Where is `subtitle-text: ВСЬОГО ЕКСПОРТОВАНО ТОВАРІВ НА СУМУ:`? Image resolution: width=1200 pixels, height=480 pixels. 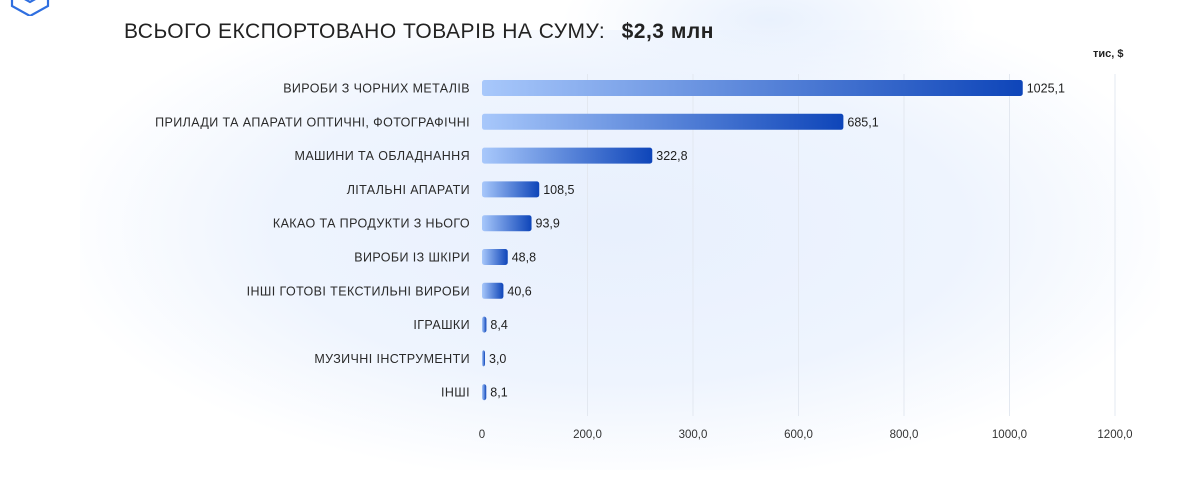
subtitle-text: ВСЬОГО ЕКСПОРТОВАНО ТОВАРІВ НА СУМУ: is located at coordinates (365, 31).